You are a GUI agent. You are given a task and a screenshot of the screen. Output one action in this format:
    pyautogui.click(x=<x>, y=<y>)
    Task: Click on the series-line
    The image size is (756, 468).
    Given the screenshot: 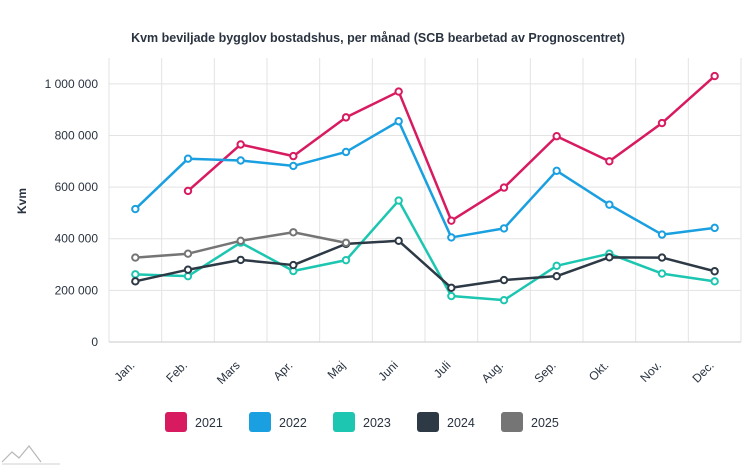 What is the action you would take?
    pyautogui.click(x=425, y=264)
    